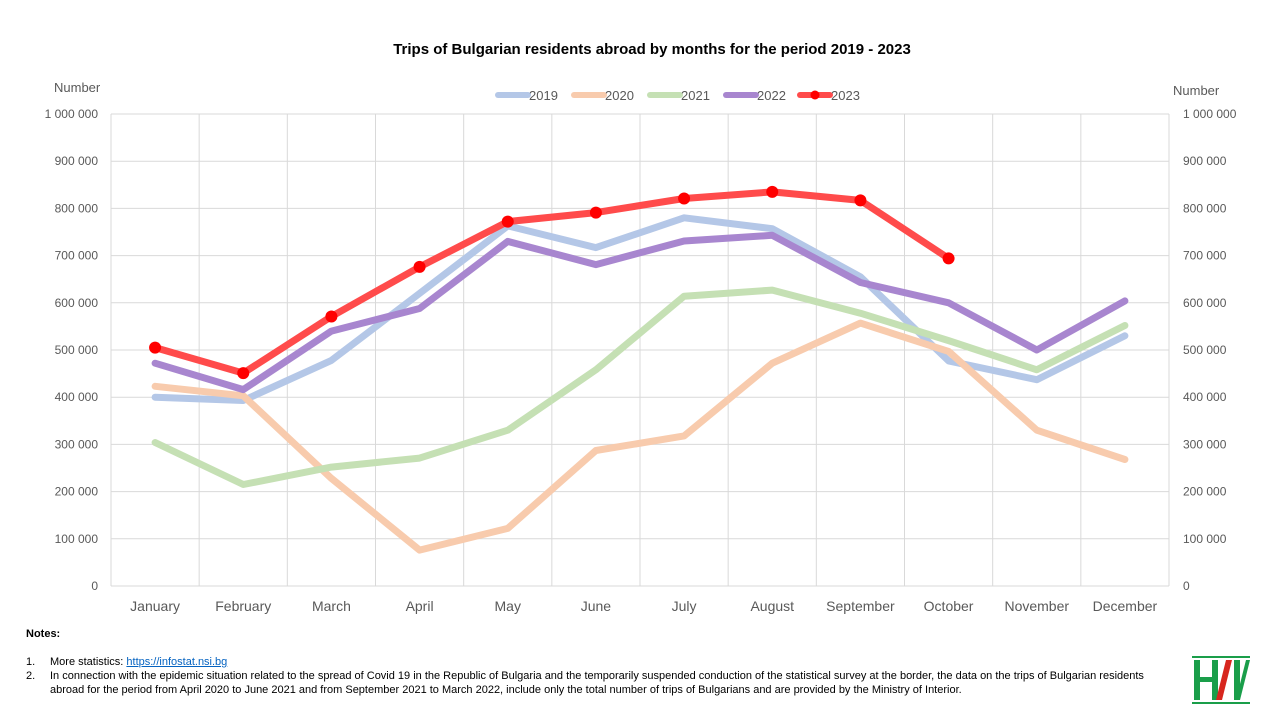 The image size is (1280, 720). I want to click on y-tick-left: 100 000, so click(77, 539).